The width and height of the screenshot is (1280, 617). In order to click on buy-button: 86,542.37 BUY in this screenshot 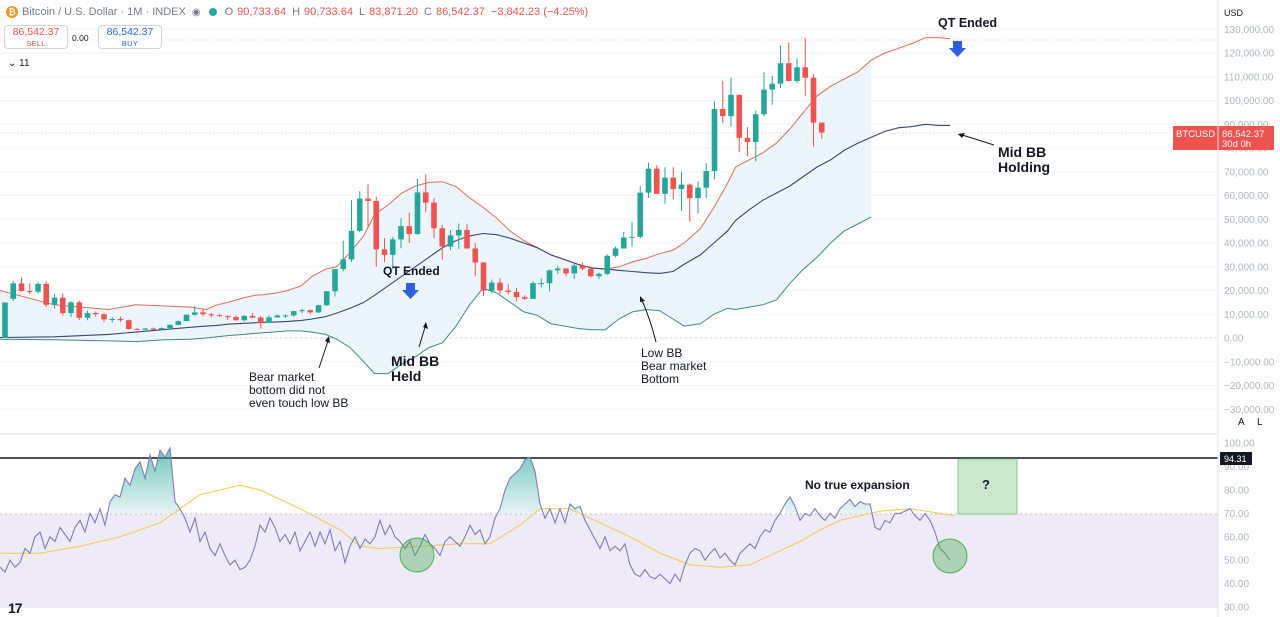, I will do `click(130, 37)`.